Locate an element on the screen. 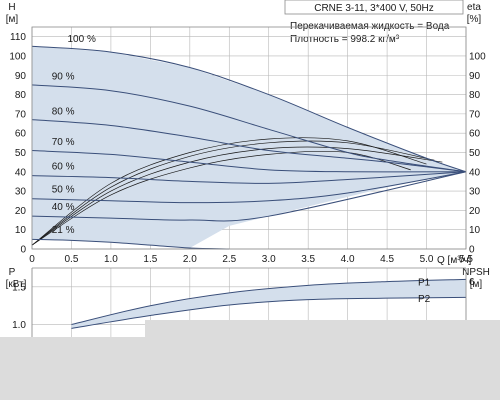  eta-axis-unit: [%] is located at coordinates (474, 19).